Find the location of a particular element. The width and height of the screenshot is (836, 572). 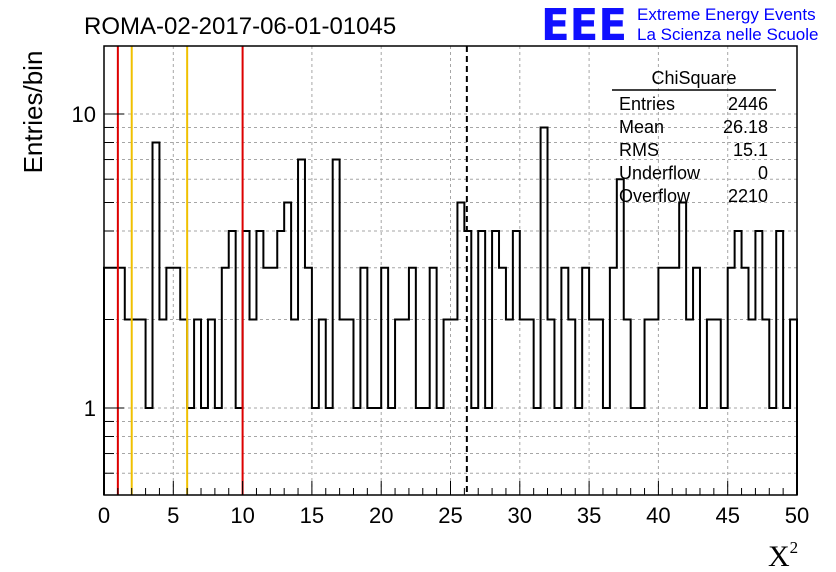

stats-row-value: 0 is located at coordinates (763, 173).